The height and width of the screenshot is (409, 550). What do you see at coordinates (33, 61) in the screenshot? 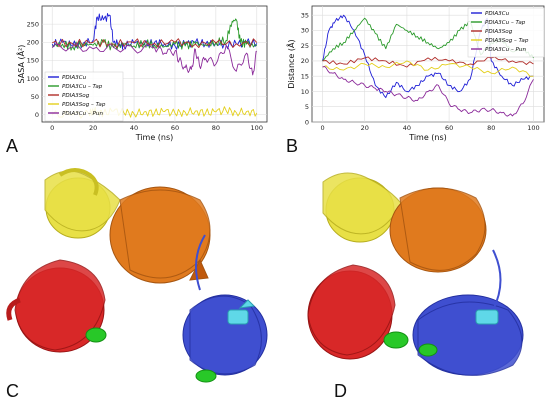
I see `y-tick-label: 150` at bounding box center [33, 61].